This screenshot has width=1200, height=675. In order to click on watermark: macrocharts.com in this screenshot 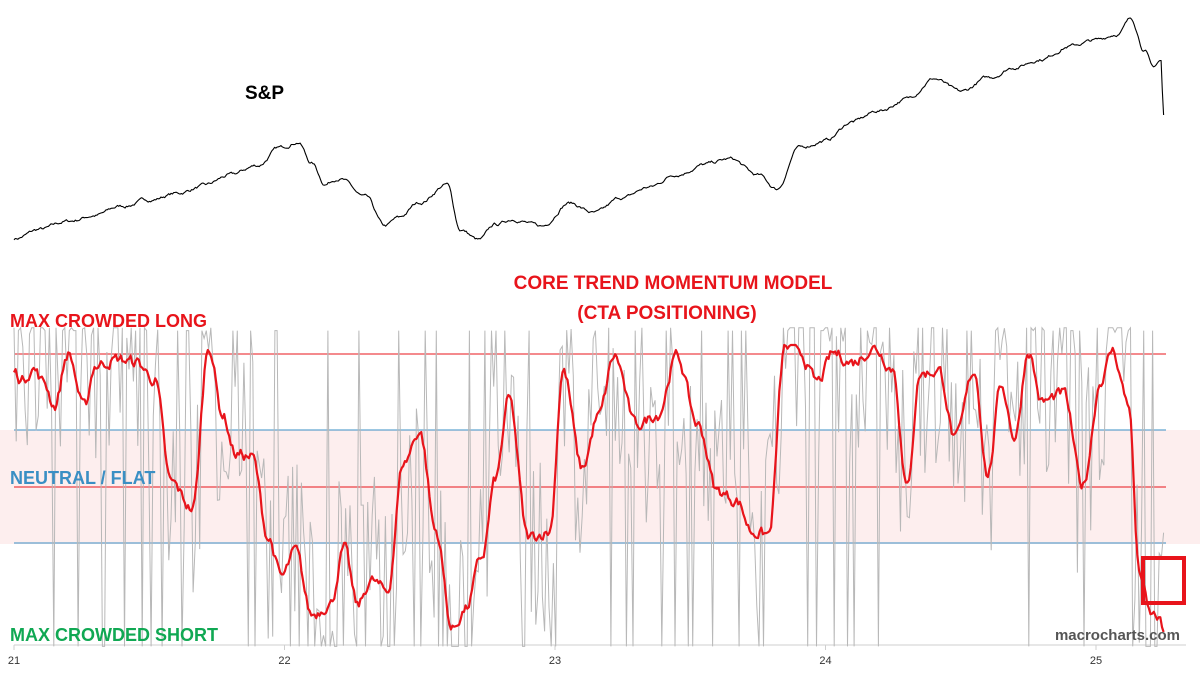, I will do `click(1117, 635)`.